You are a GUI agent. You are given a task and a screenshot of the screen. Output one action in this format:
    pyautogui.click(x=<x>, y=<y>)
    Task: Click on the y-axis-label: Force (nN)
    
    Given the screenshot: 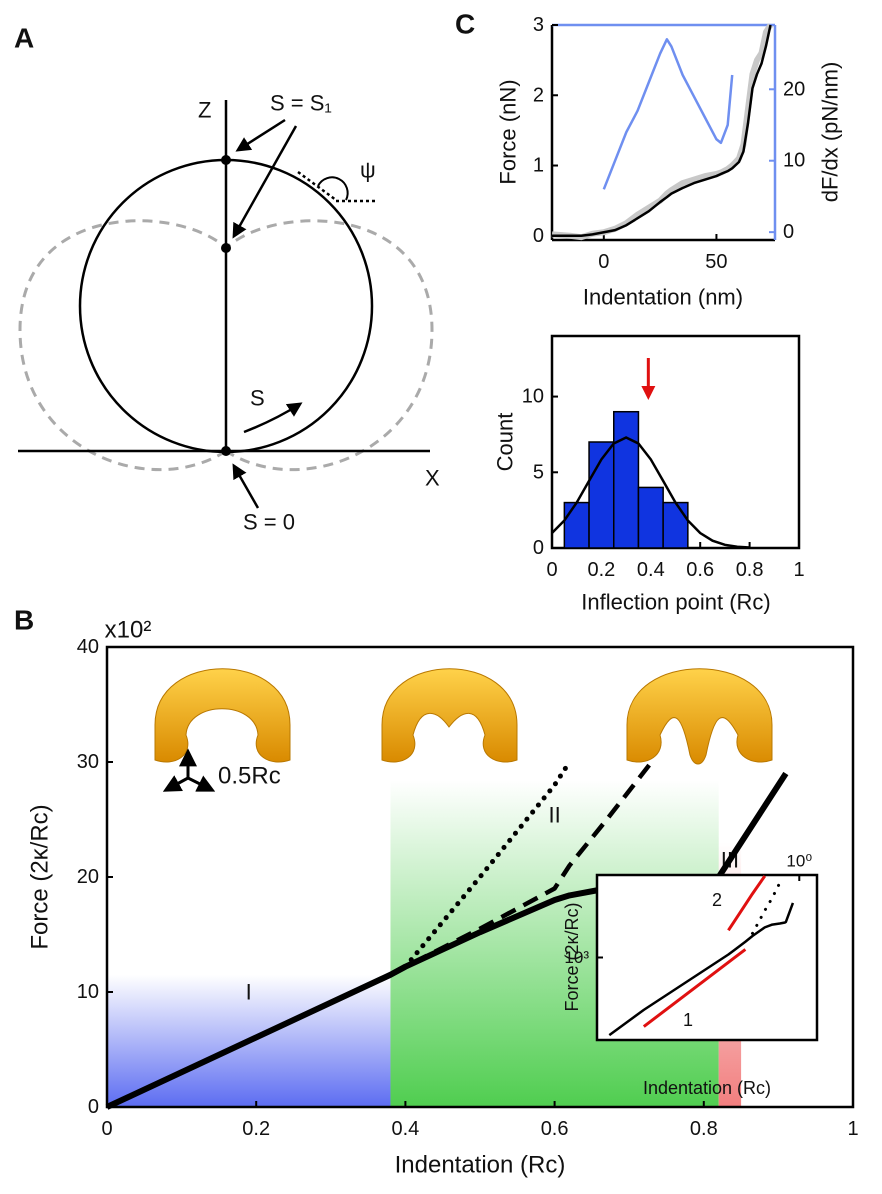 What is the action you would take?
    pyautogui.click(x=508, y=131)
    